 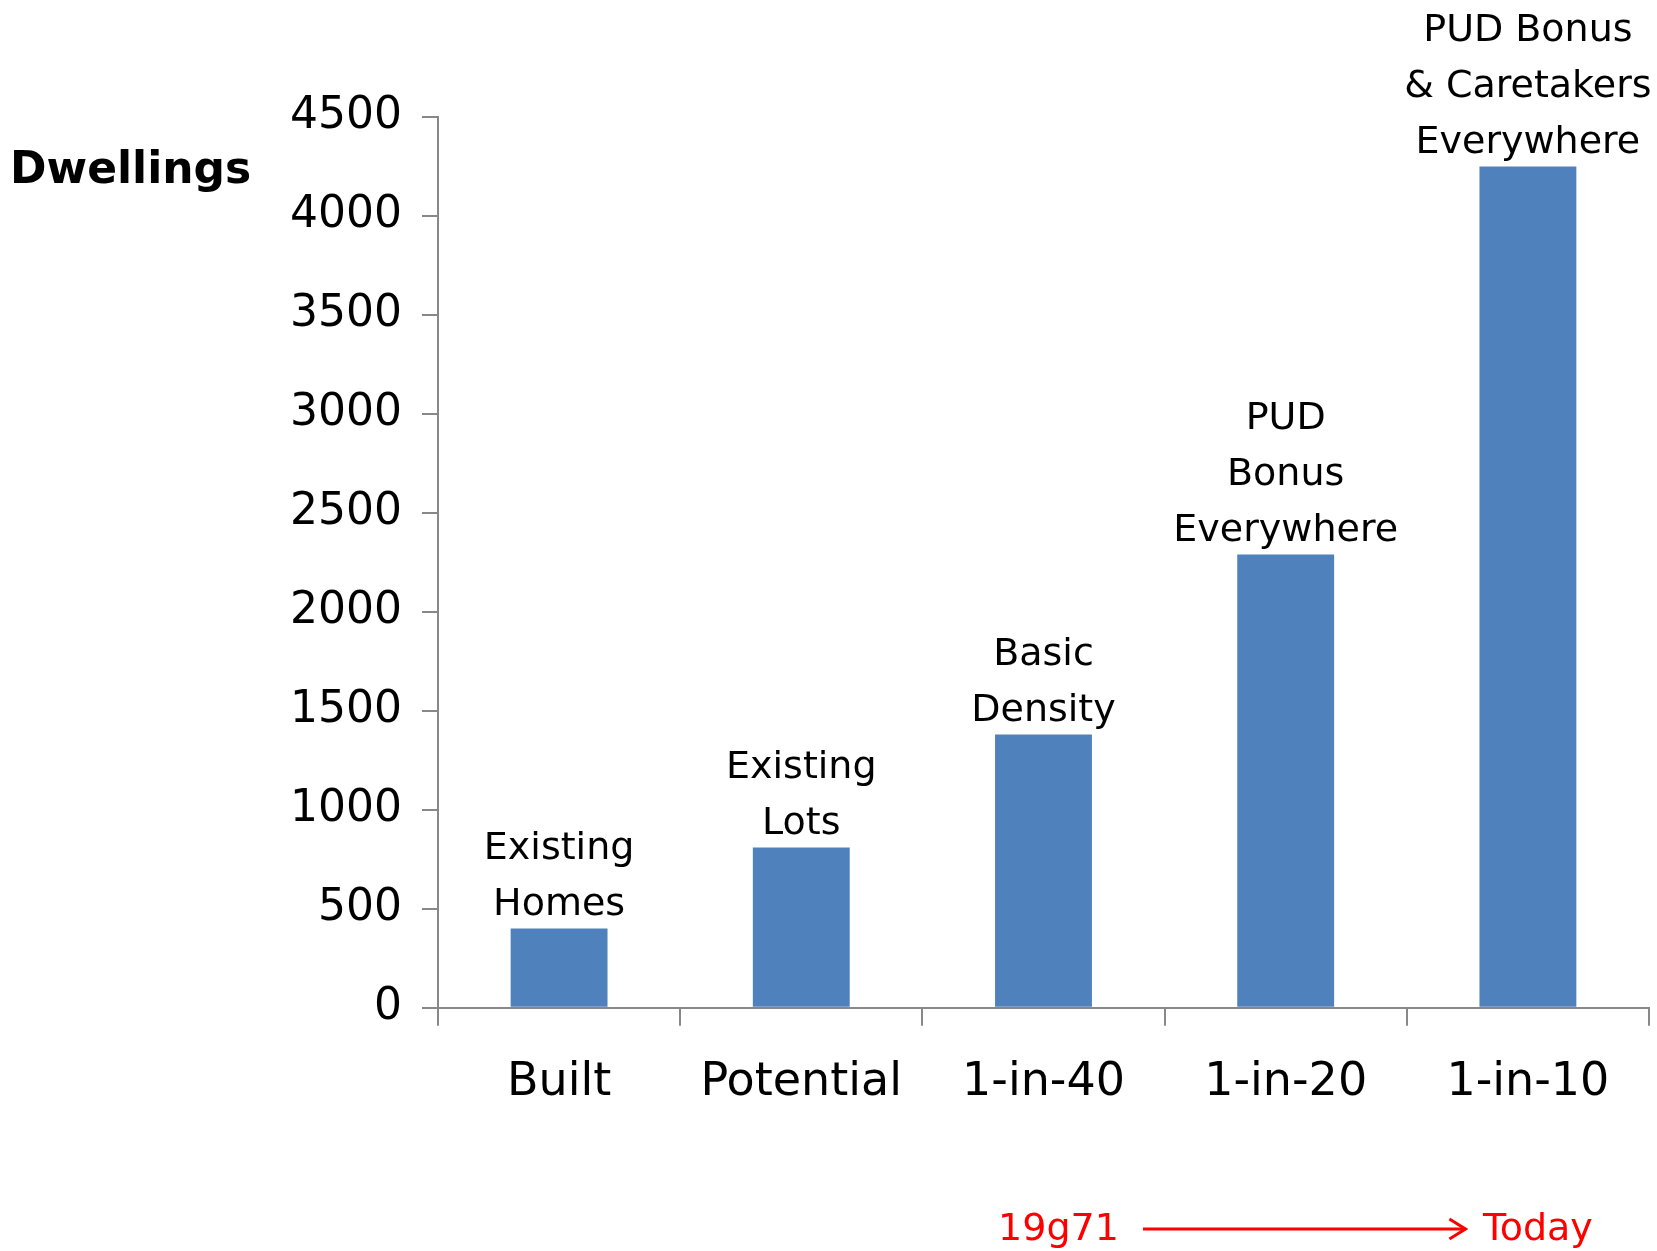 What do you see at coordinates (1043, 1079) in the screenshot?
I see `x-tick-label: 1-in-40` at bounding box center [1043, 1079].